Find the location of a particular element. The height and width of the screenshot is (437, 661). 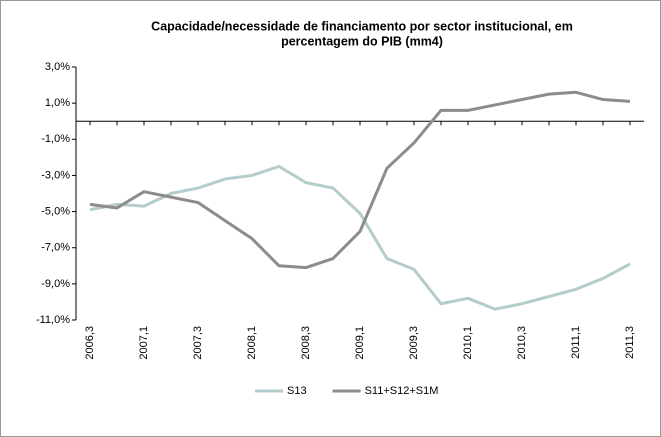

x-tick-label: 2007,1 is located at coordinates (144, 343).